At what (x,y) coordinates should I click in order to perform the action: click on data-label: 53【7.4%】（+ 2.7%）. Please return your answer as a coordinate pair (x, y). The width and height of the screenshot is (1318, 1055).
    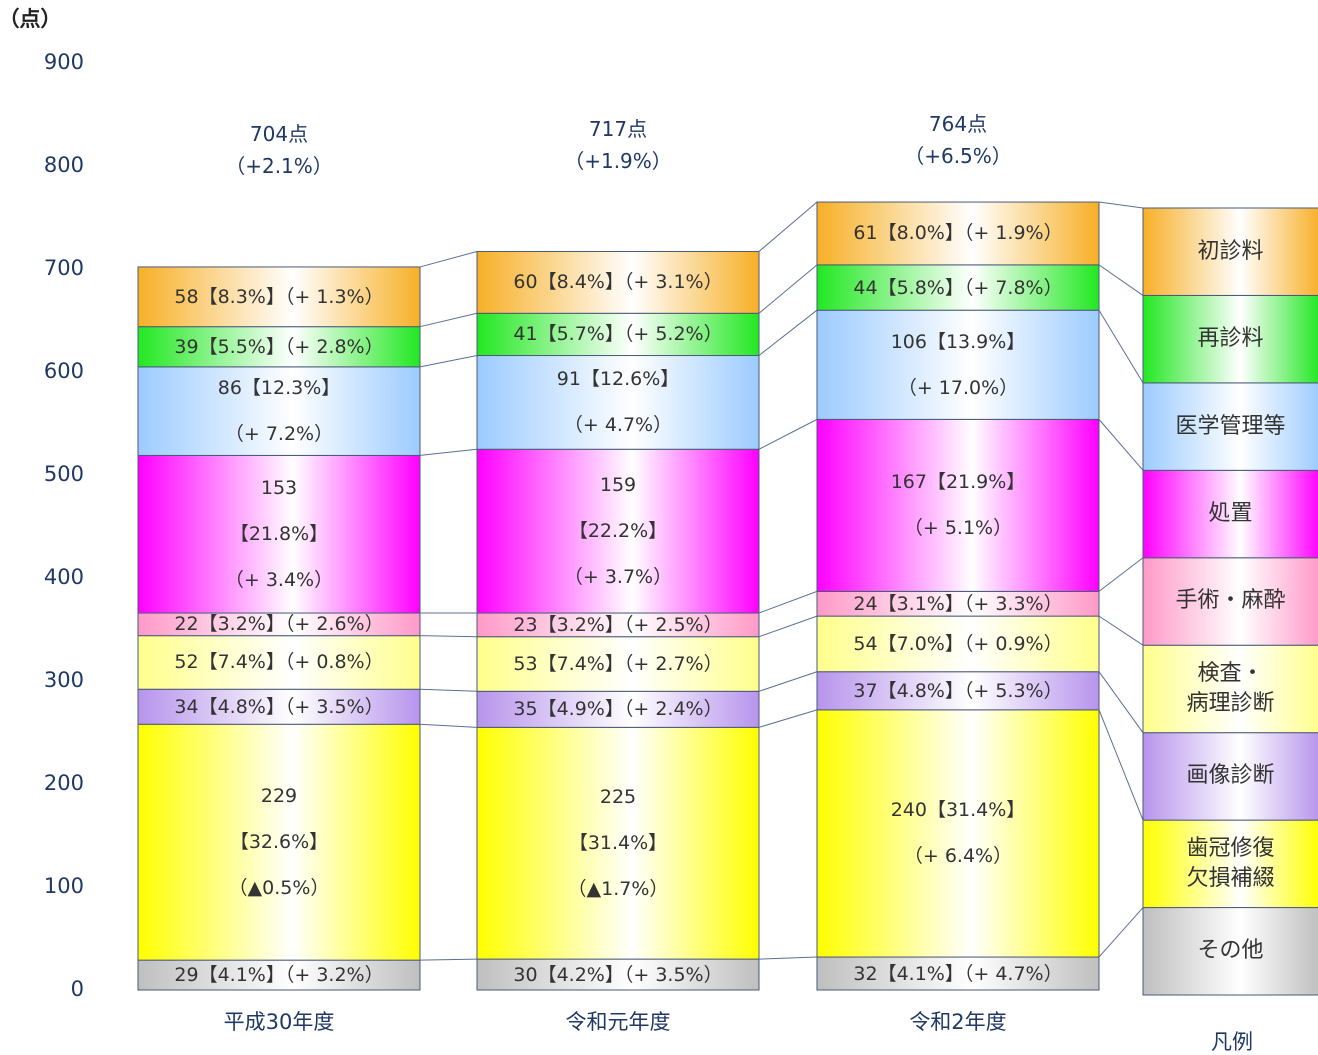
    Looking at the image, I should click on (618, 664).